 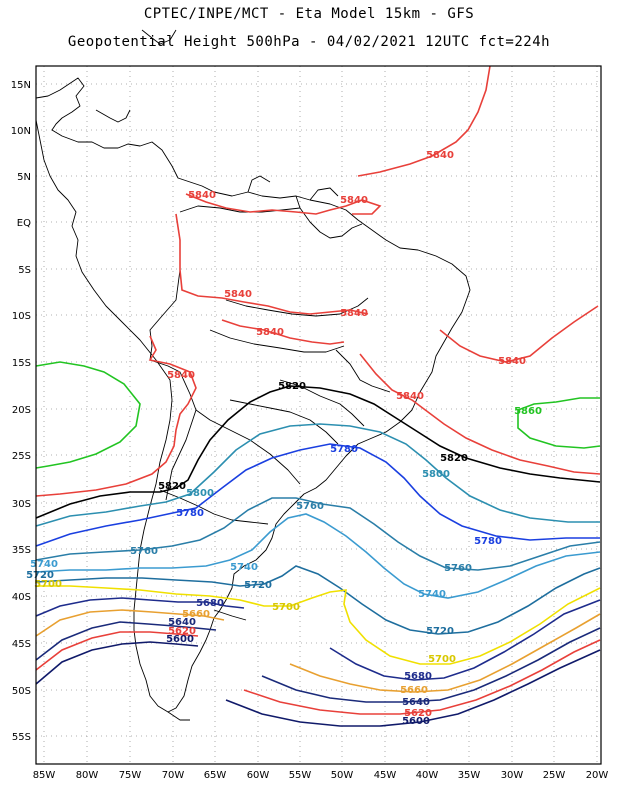 I want to click on lat-label: 15S, so click(x=21, y=363).